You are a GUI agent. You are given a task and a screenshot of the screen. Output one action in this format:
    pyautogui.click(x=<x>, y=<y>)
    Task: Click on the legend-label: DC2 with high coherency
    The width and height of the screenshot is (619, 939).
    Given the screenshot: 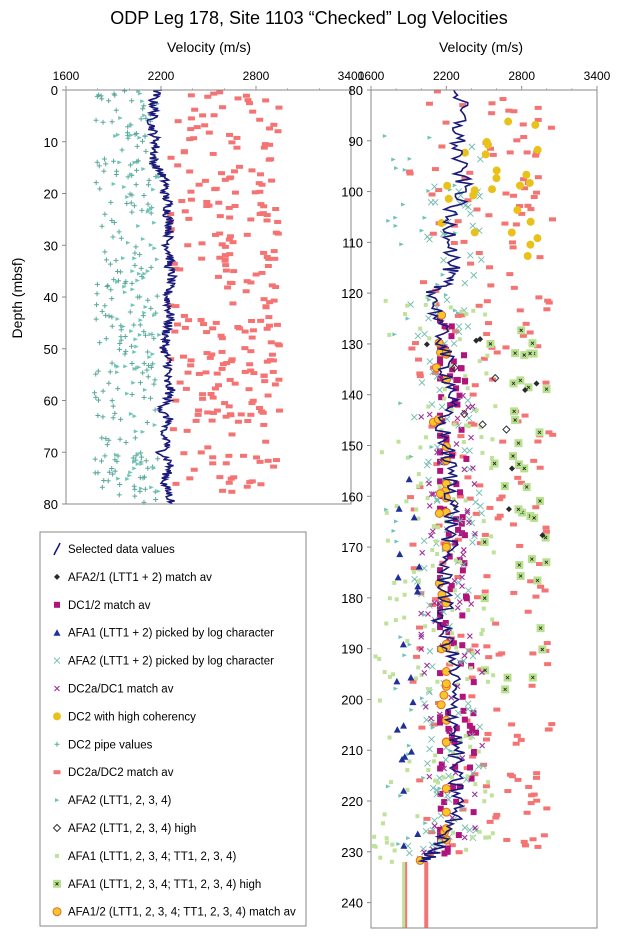 What is the action you would take?
    pyautogui.click(x=132, y=717)
    